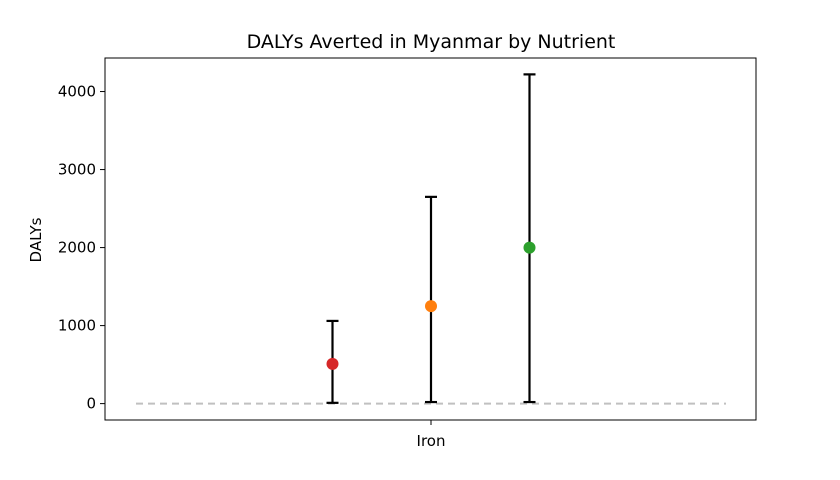 This screenshot has height=480, width=840. What do you see at coordinates (431, 42) in the screenshot?
I see `chart-title: DALYs Averted in Myanmar by Nutrient` at bounding box center [431, 42].